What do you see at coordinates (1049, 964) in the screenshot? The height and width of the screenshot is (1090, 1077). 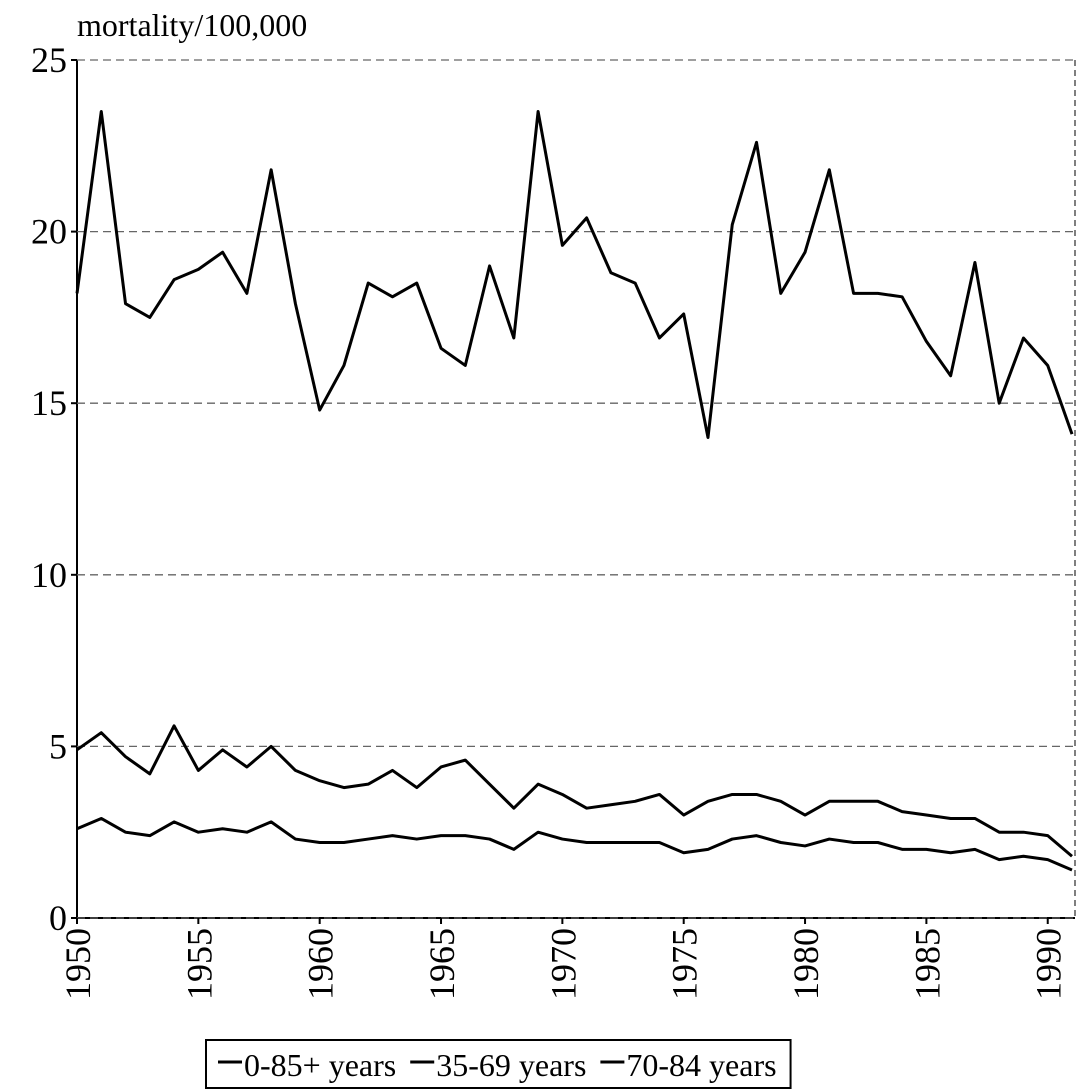 I see `x-tick-label: 1990` at bounding box center [1049, 964].